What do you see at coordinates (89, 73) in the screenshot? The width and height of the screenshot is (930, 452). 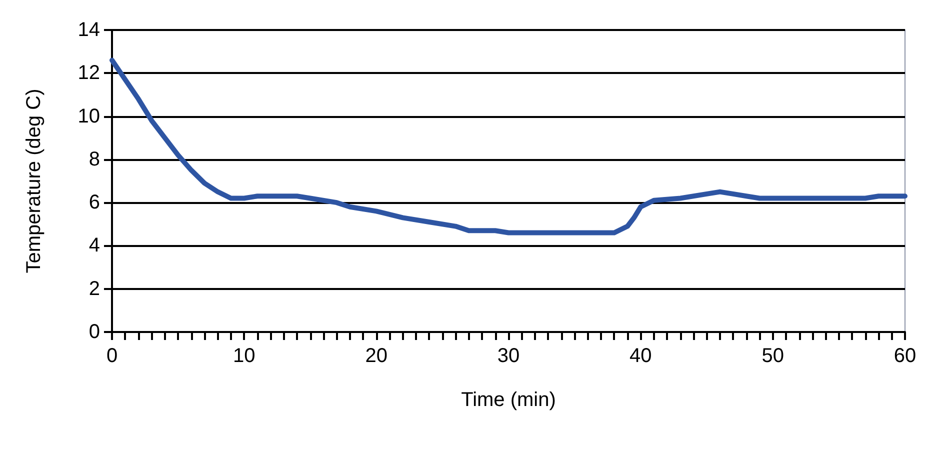 I see `y-tick-label: 12` at bounding box center [89, 73].